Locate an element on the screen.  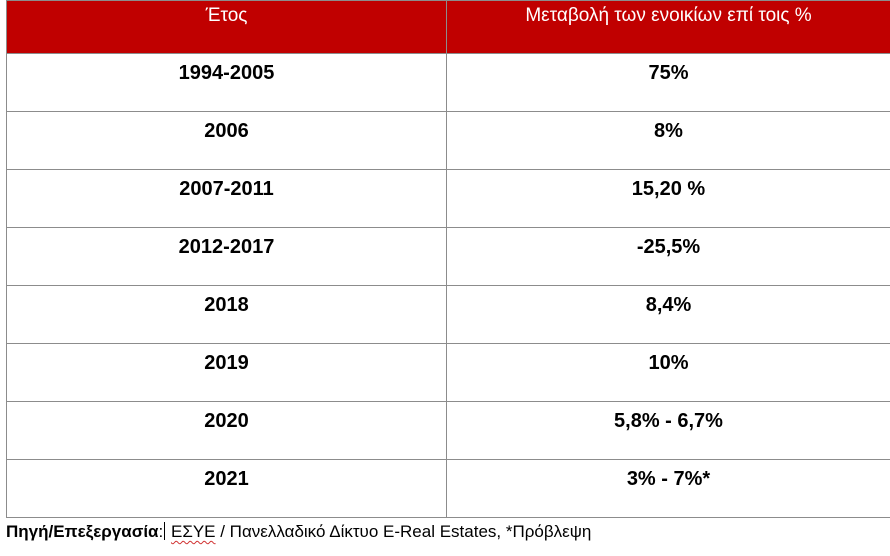
header-rent-change: Μεταβολή των ενοικίων επί τοις % is located at coordinates (668, 27).